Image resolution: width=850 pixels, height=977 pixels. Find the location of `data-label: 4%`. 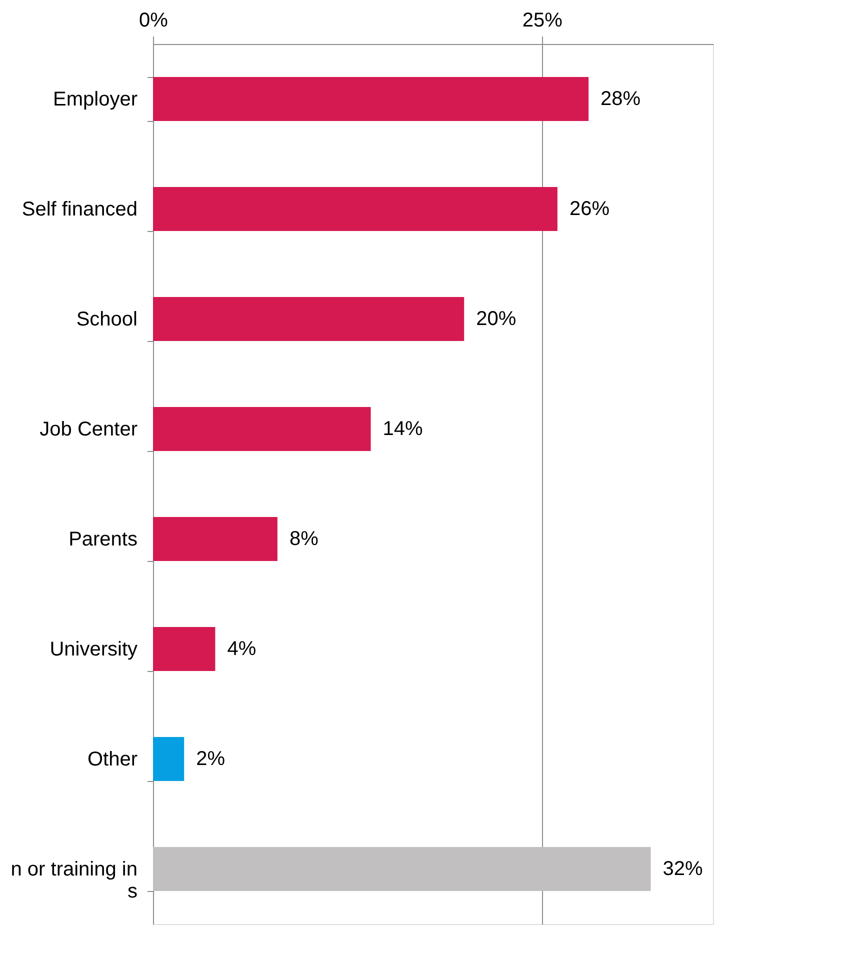

data-label: 4% is located at coordinates (241, 649).